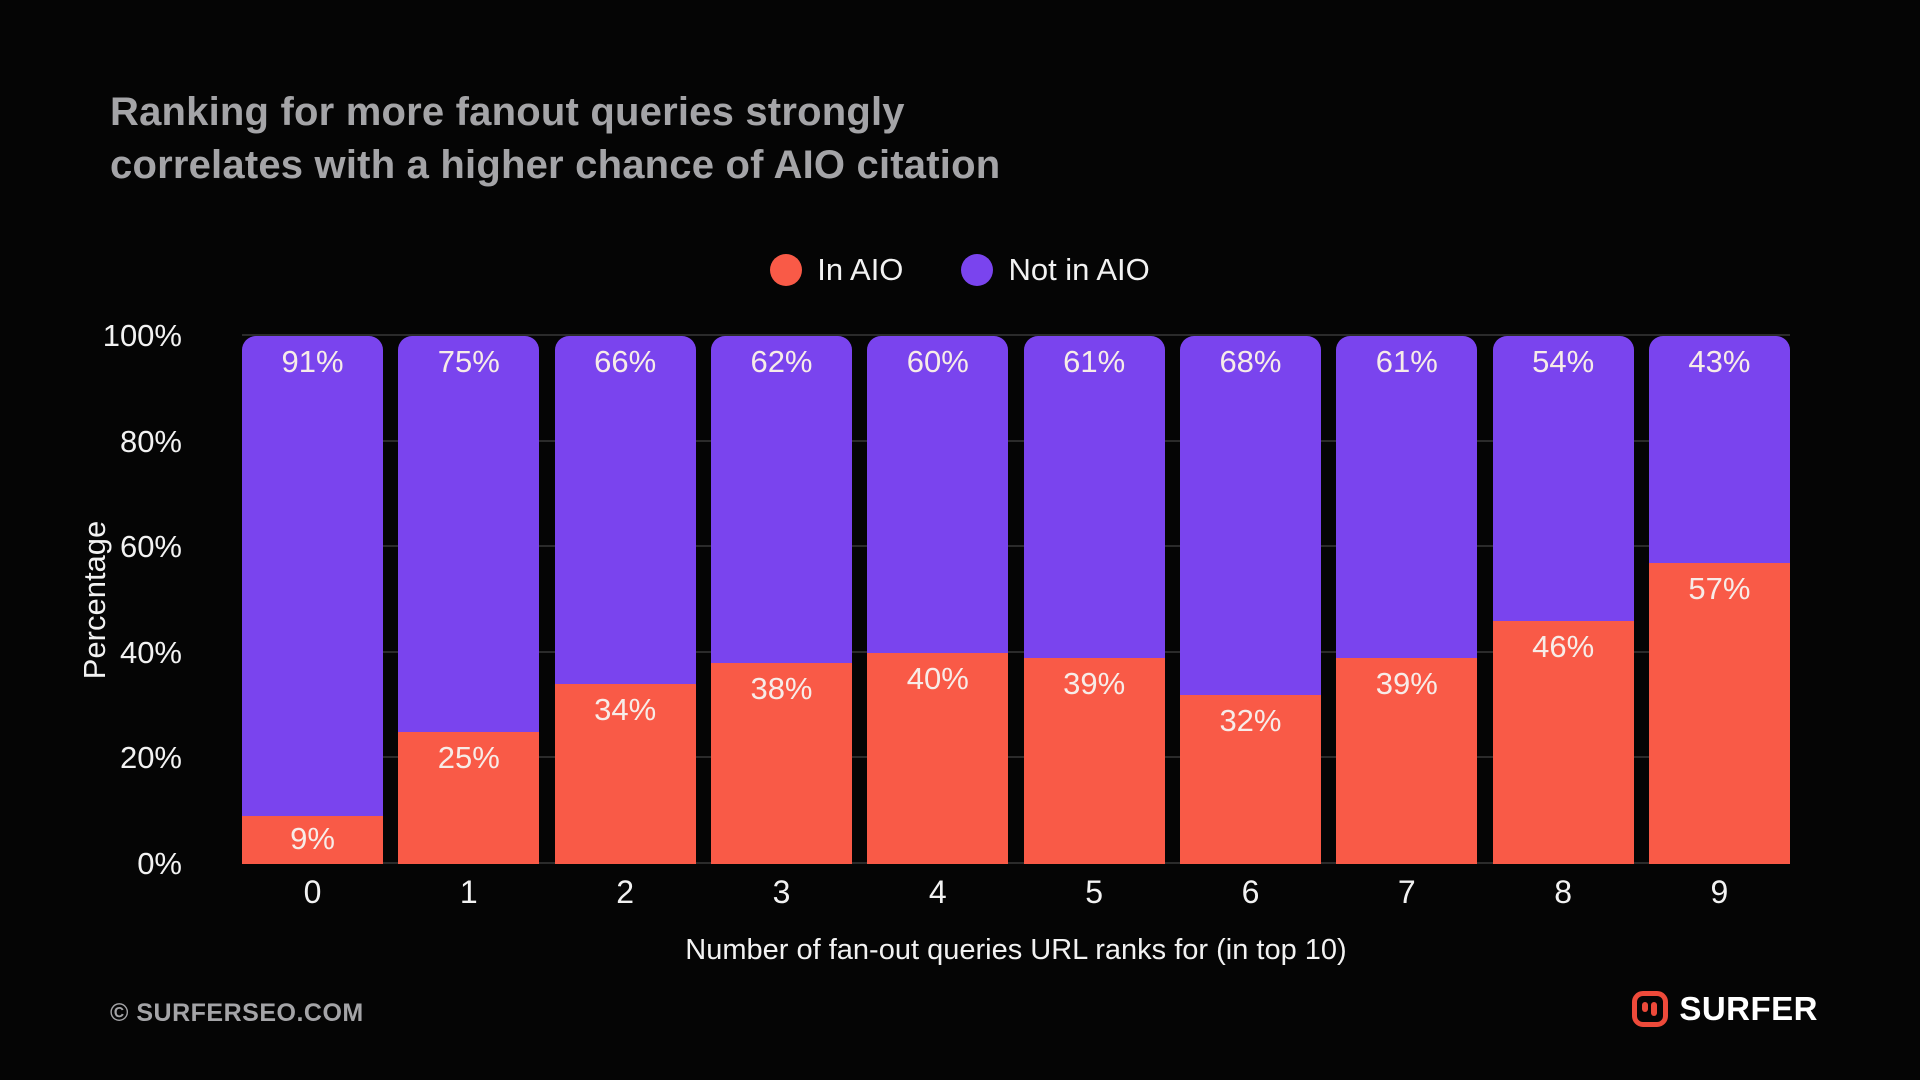 The height and width of the screenshot is (1080, 1920). Describe the element at coordinates (312, 576) in the screenshot. I see `bar-0-segment-not-in-aio: 91%` at that location.